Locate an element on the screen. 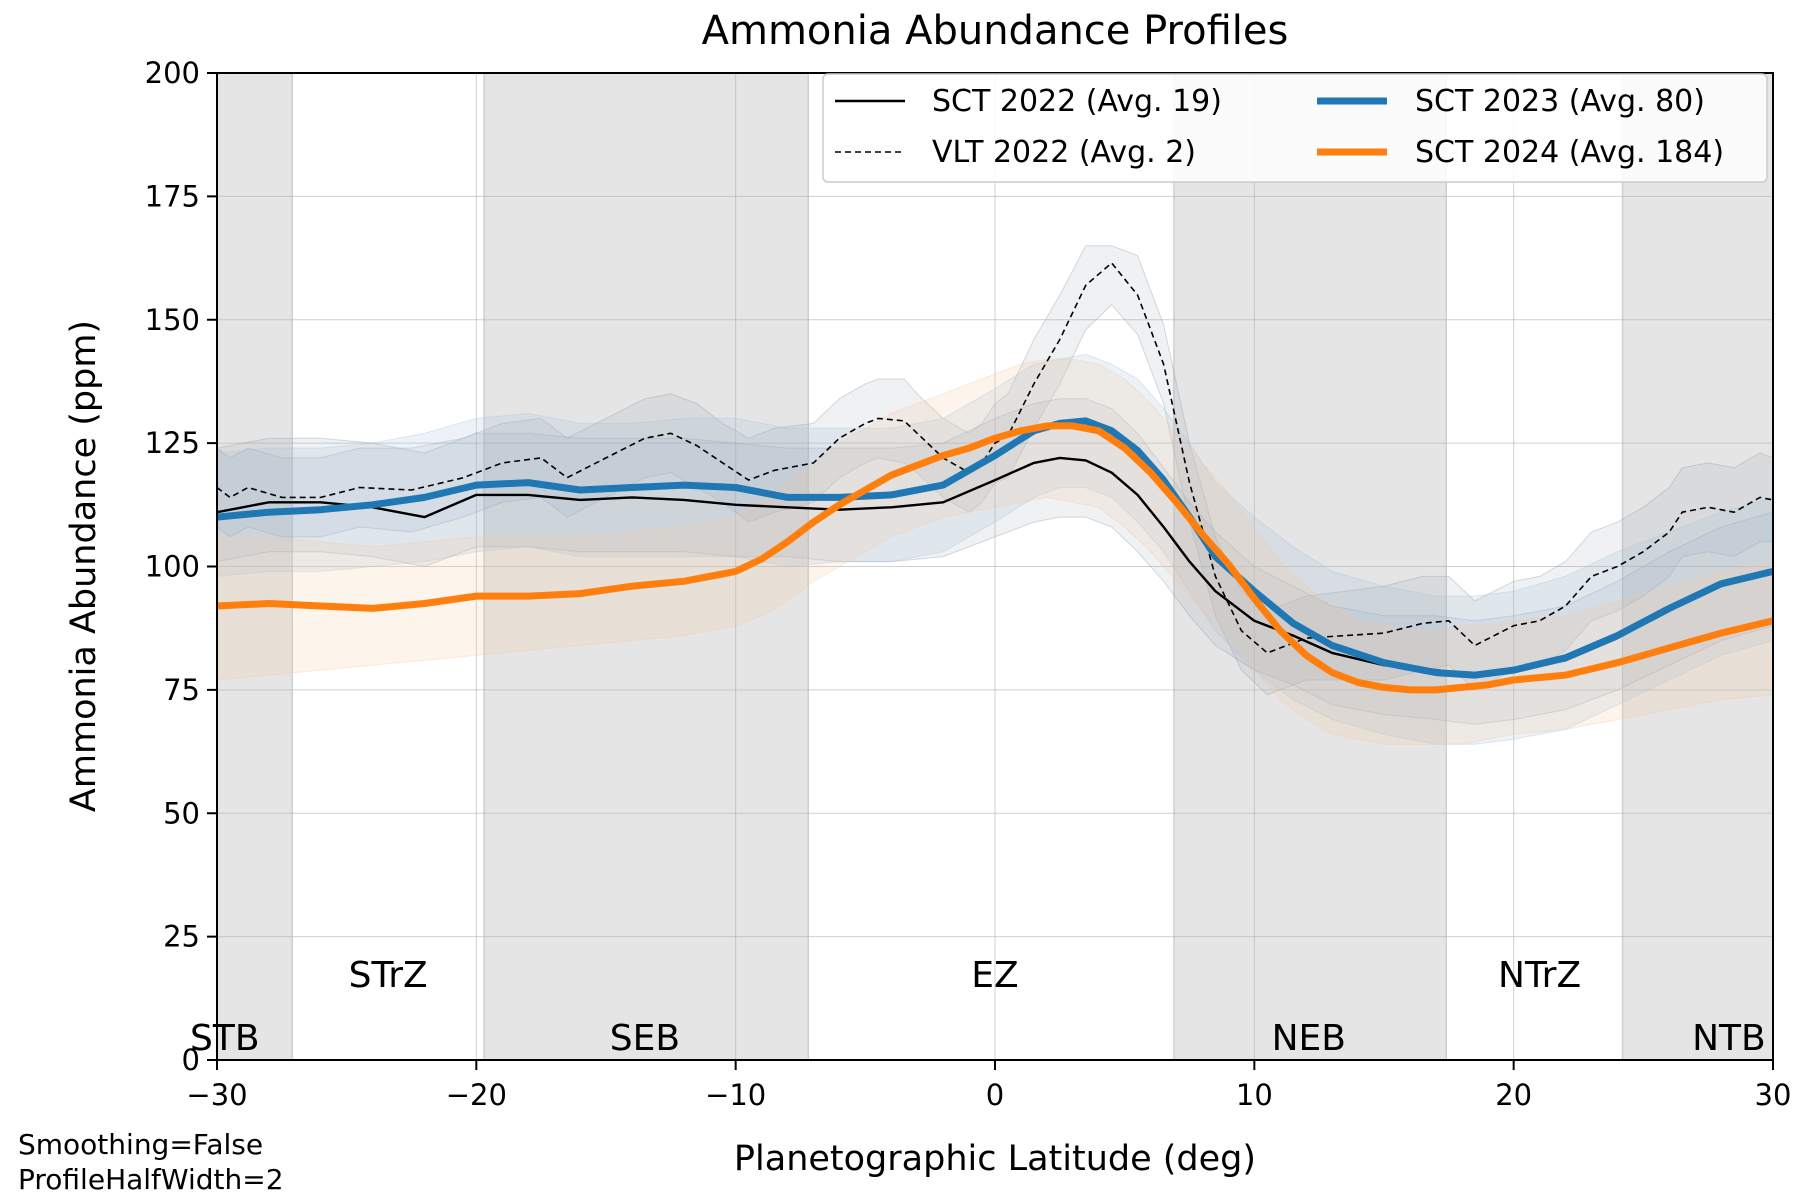 This screenshot has width=1800, height=1200. y-tick-label: 25 is located at coordinates (181, 937).